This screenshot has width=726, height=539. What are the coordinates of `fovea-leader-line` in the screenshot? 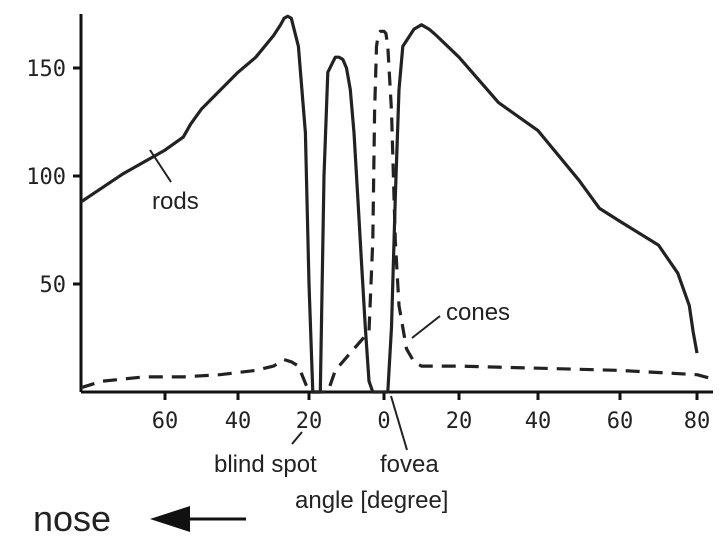 It's located at (399, 423).